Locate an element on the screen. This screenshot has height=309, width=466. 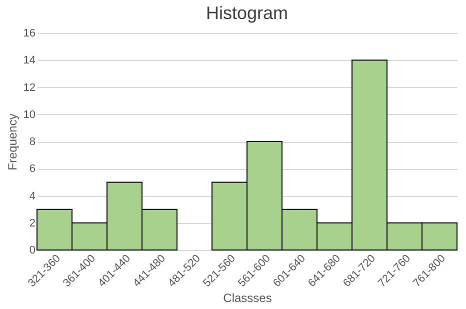
y-tick-label: 10 is located at coordinates (29, 114).